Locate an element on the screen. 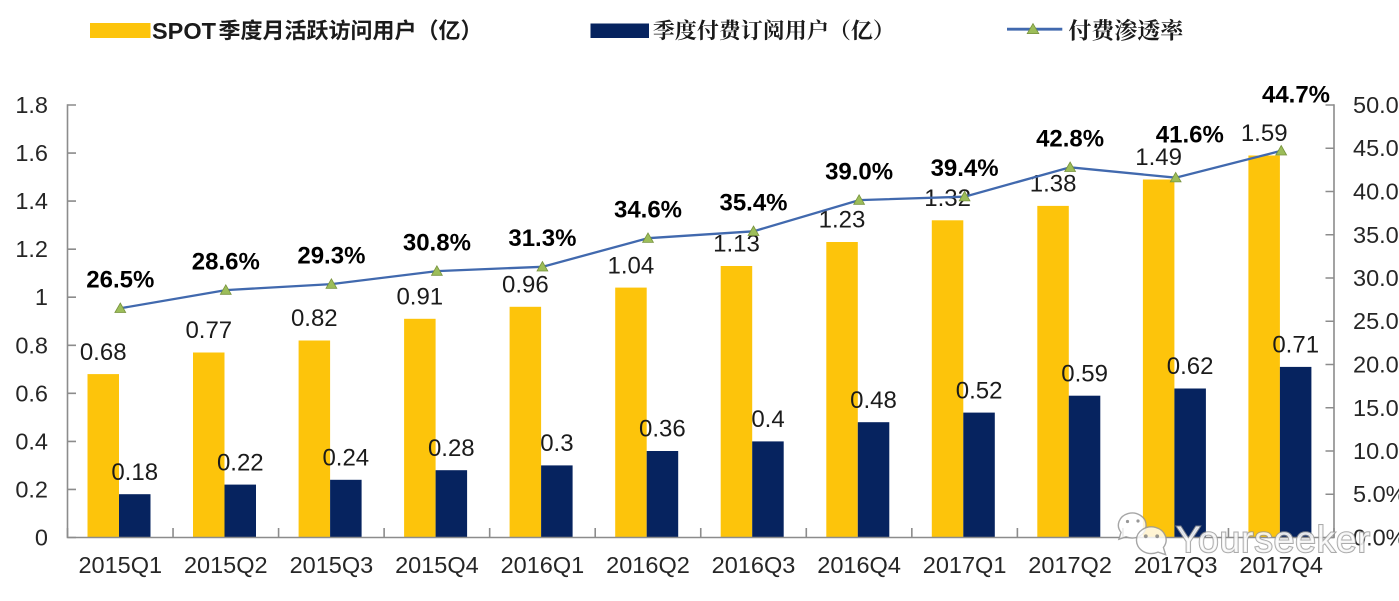 The image size is (1399, 601). svg-text: 0.96 is located at coordinates (525, 285).